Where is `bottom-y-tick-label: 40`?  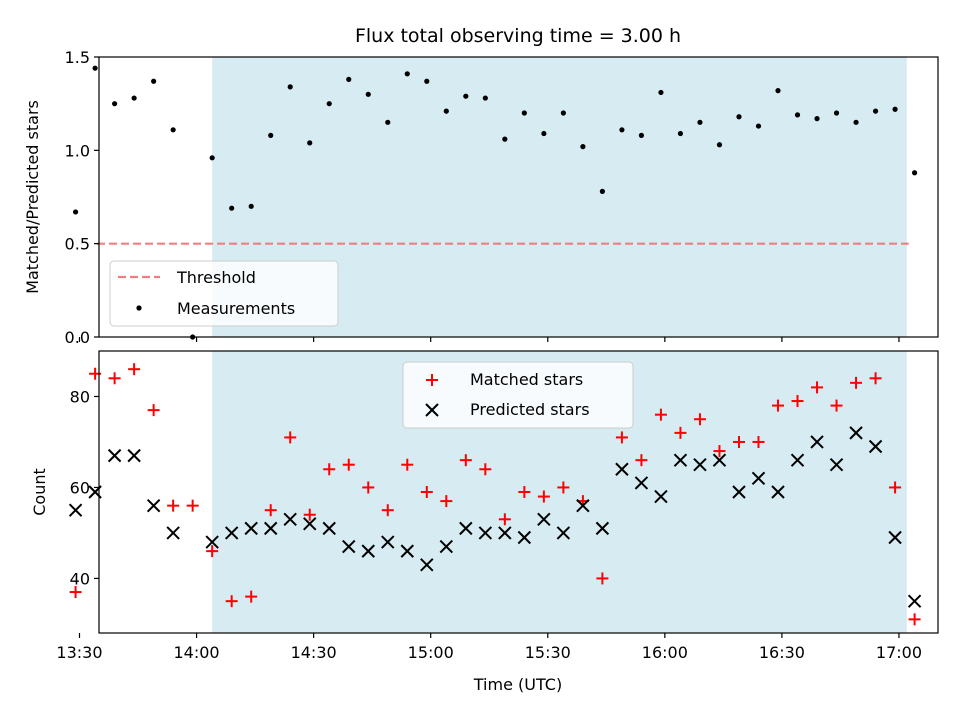
bottom-y-tick-label: 40 is located at coordinates (80, 578).